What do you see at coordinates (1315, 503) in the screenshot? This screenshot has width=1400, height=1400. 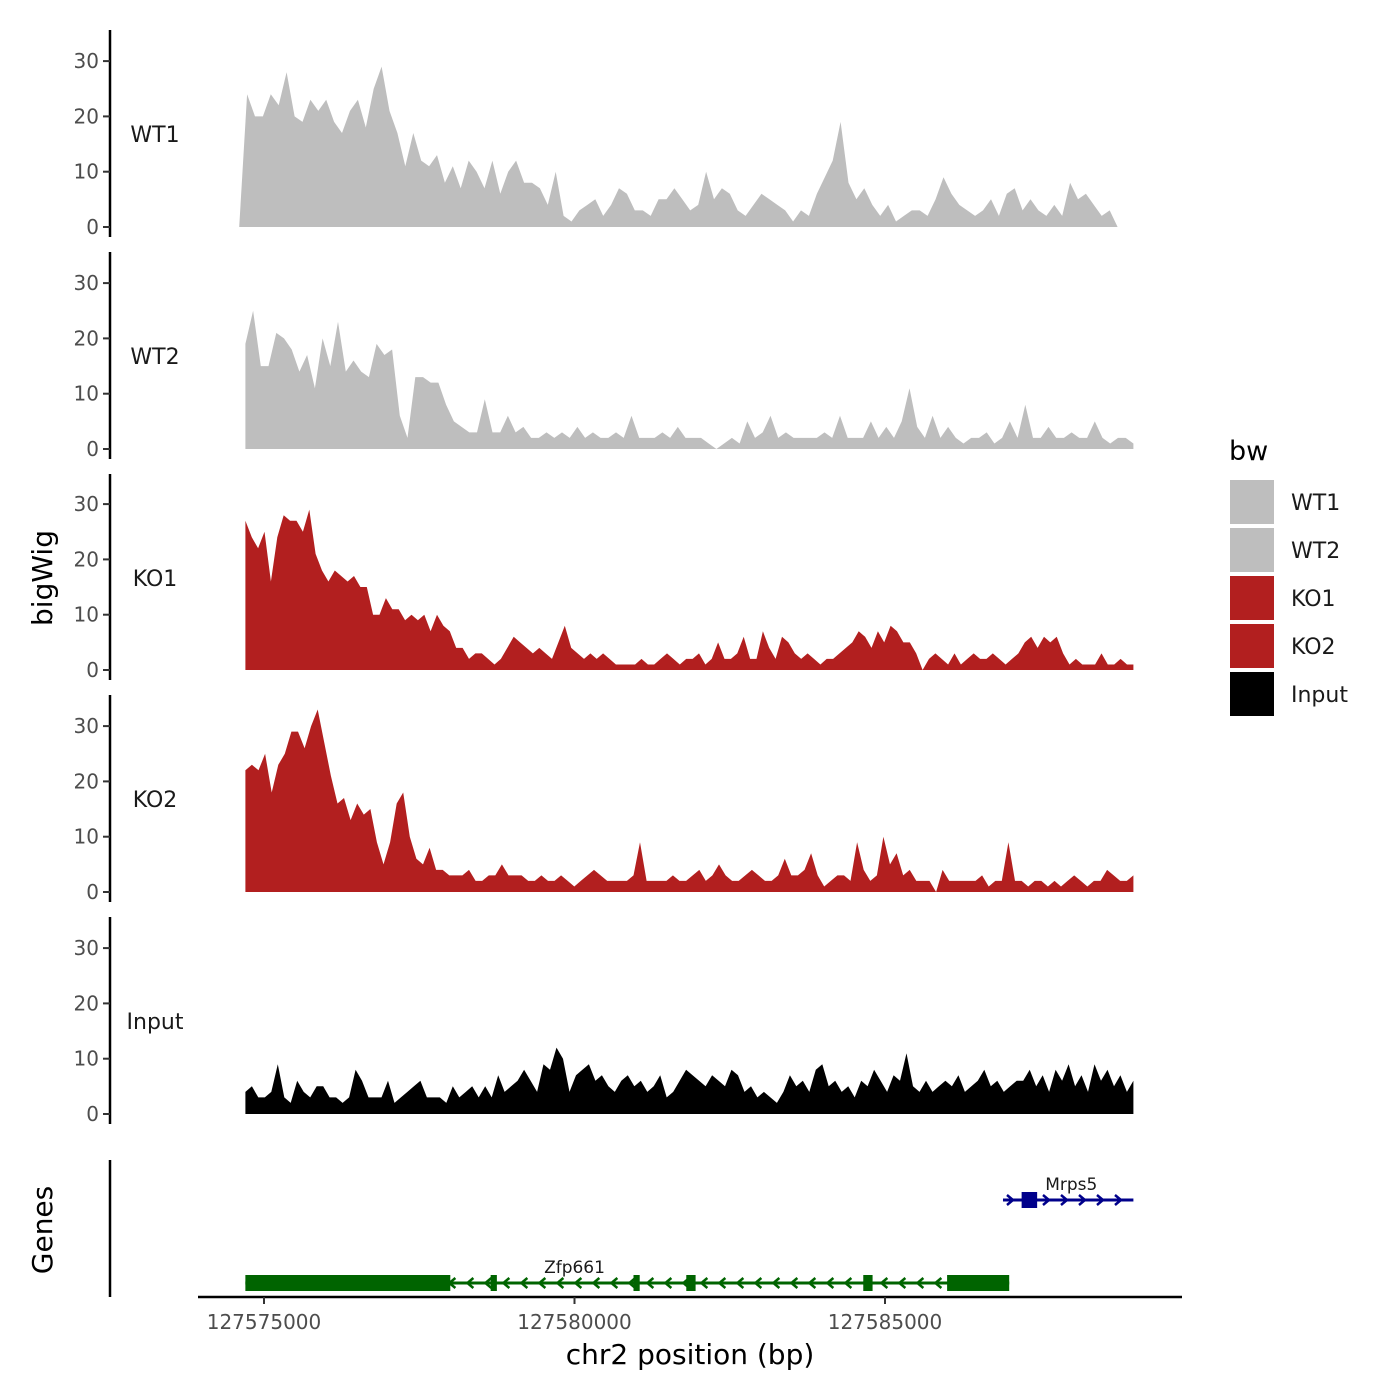 I see `legend-label-wt1: WT1` at bounding box center [1315, 503].